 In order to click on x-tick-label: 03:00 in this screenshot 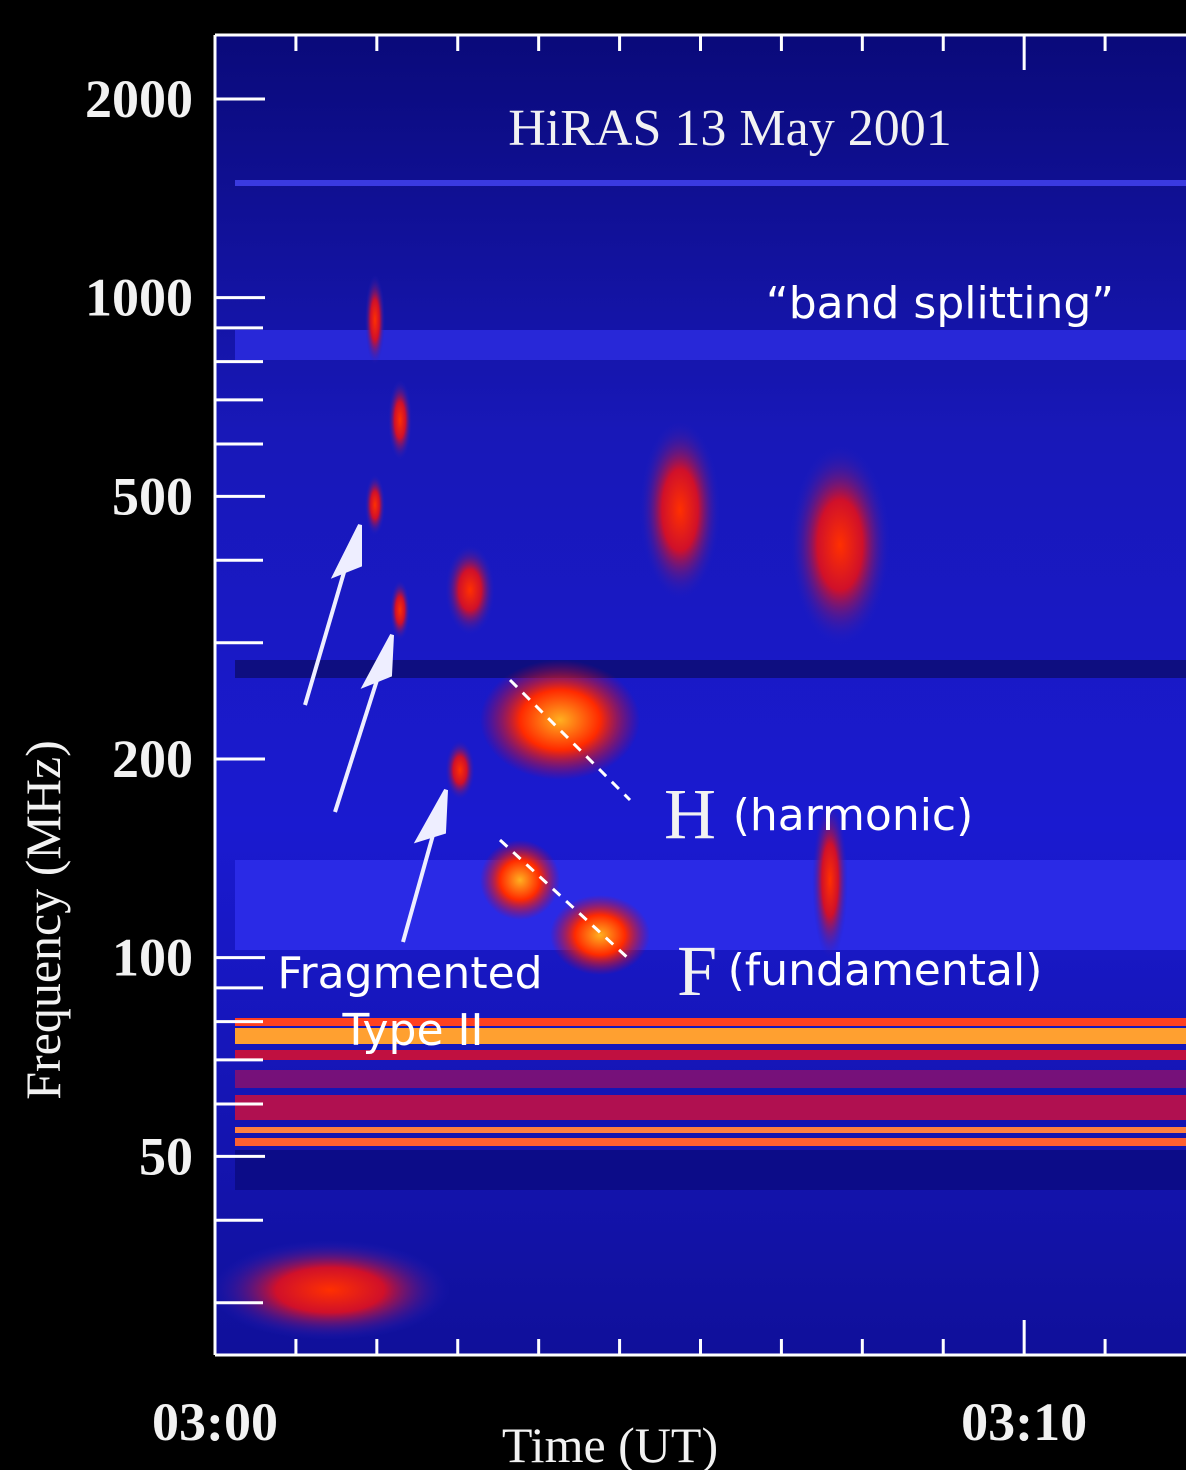, I will do `click(215, 1422)`.